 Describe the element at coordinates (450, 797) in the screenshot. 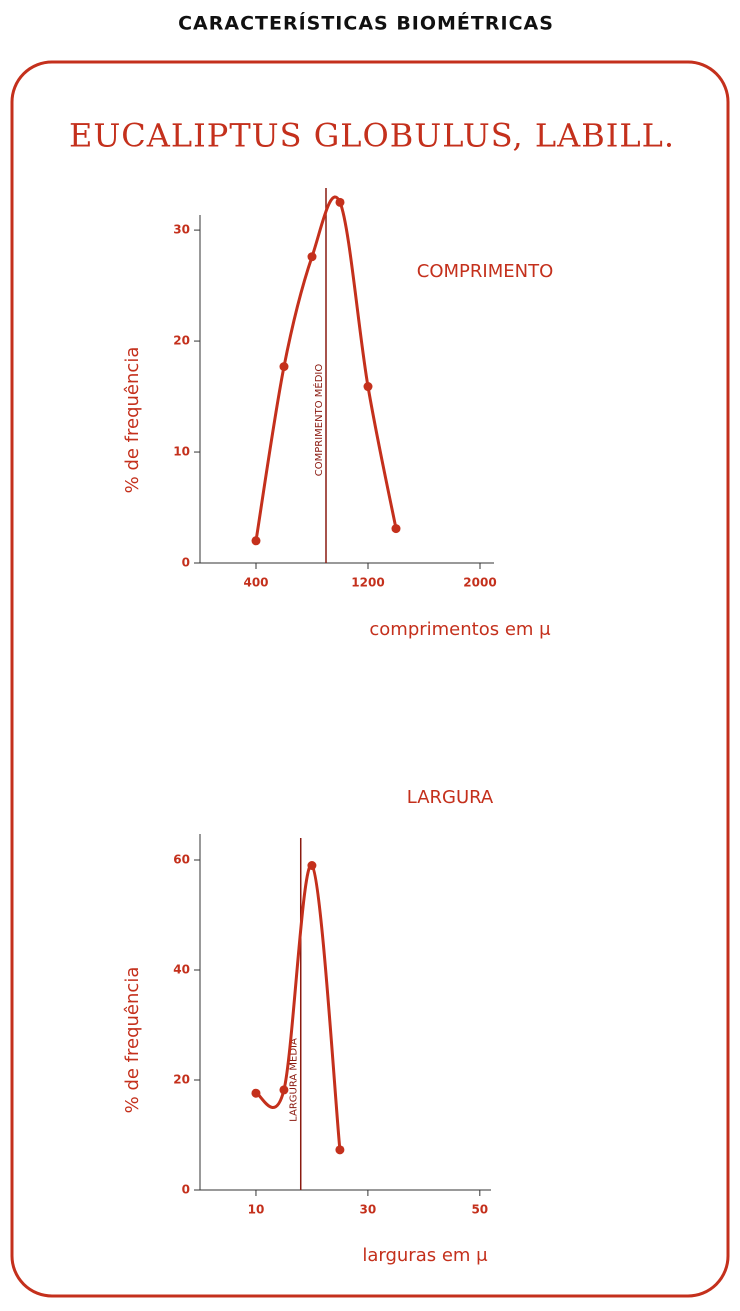

I see `legend-label: LARGURA` at that location.